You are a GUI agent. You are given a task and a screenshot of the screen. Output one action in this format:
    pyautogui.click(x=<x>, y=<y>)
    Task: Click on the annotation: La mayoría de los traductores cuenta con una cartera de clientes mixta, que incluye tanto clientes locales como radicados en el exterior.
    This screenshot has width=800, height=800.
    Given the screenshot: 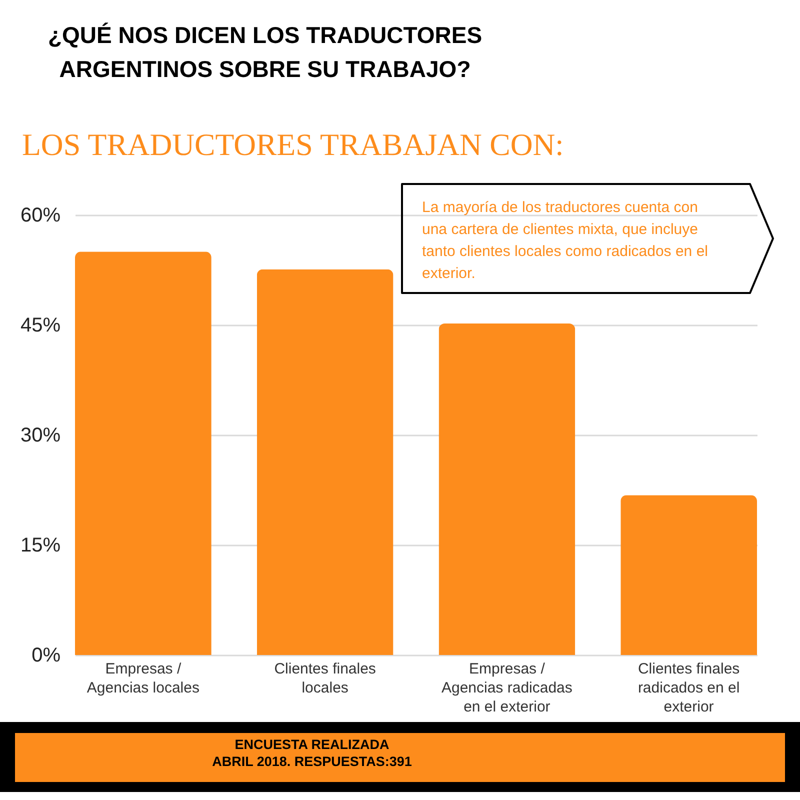 What is the action you would take?
    pyautogui.click(x=565, y=240)
    